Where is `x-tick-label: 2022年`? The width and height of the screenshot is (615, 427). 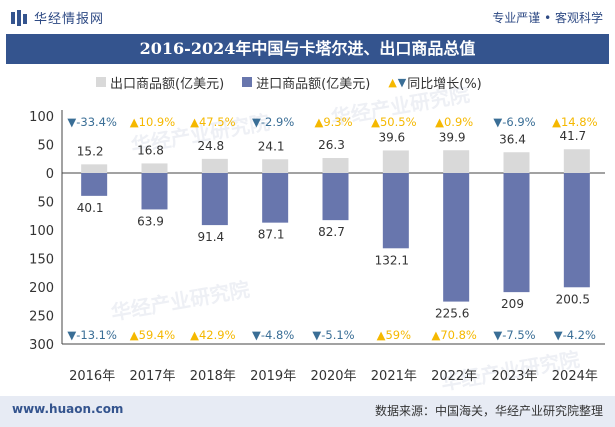 x-tick-label: 2022年 is located at coordinates (454, 376).